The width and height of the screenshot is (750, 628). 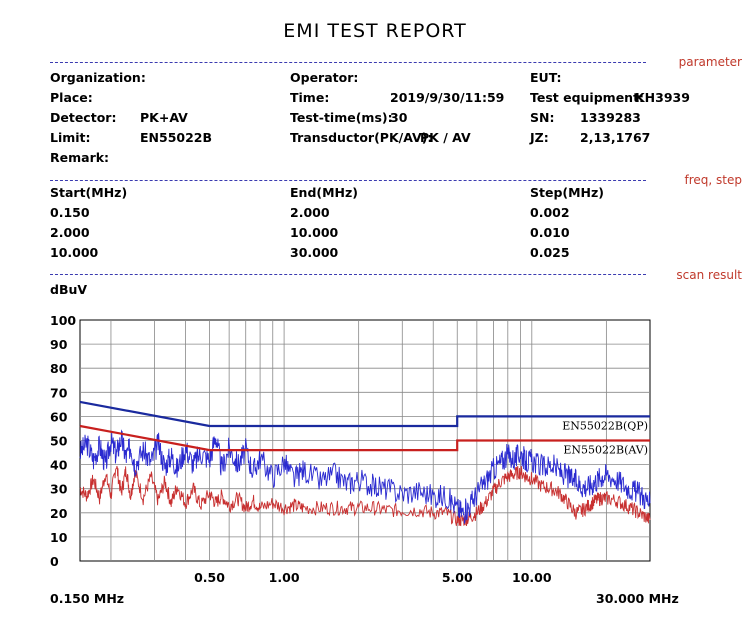 I want to click on pk-trace, so click(x=365, y=476).